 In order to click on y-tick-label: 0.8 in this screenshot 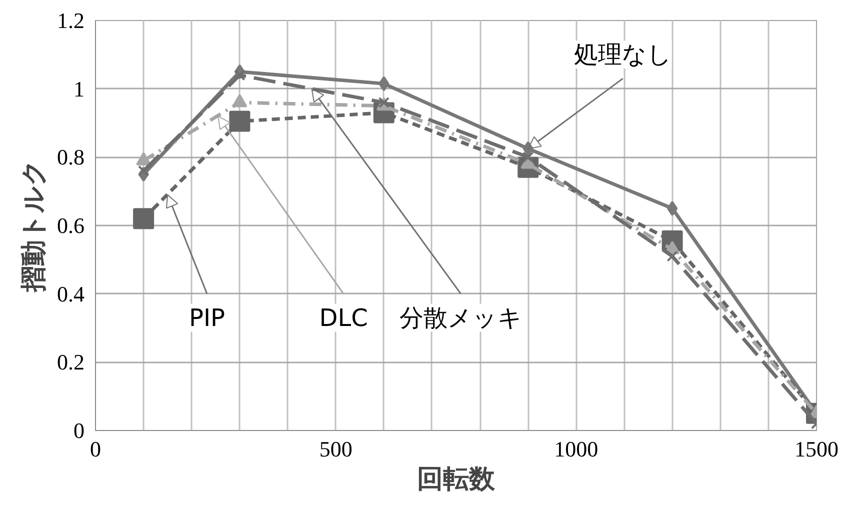, I will do `click(70, 157)`.